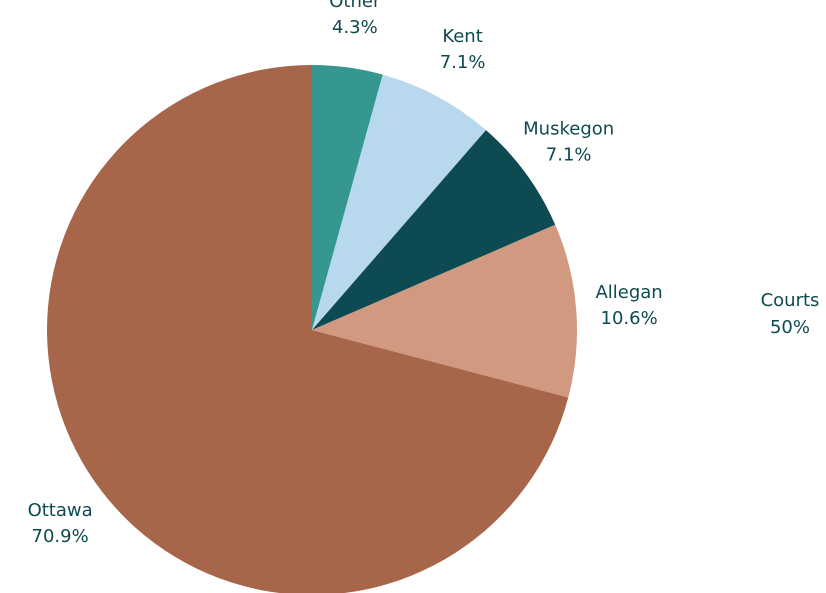  I want to click on slice-value-label: 70.9%, so click(60, 536).